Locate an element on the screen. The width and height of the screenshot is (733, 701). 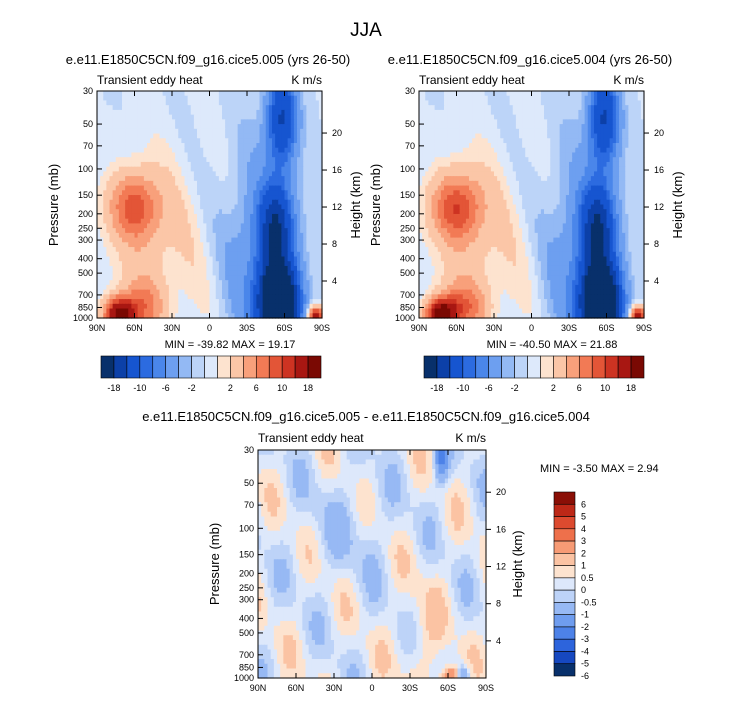
panel-1-colorbar-swatch is located at coordinates (120, 367).